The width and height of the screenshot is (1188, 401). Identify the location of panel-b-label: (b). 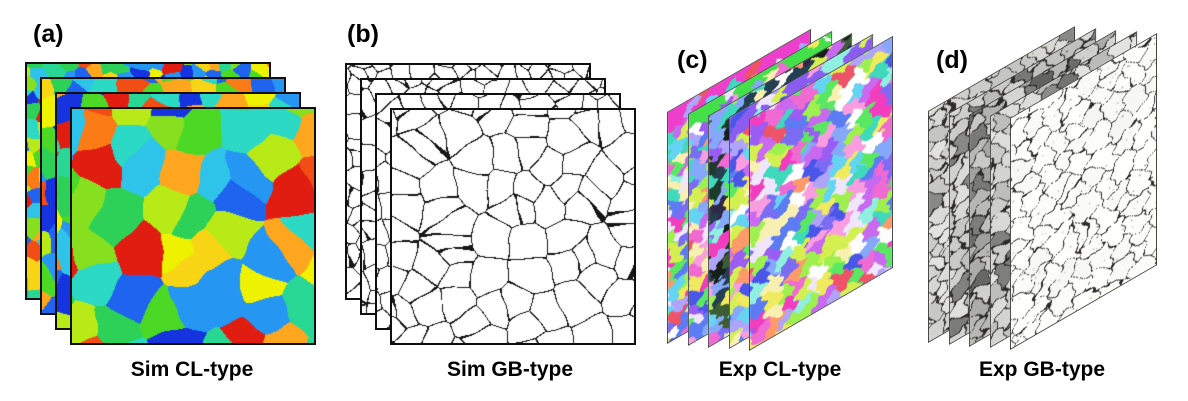
(363, 34).